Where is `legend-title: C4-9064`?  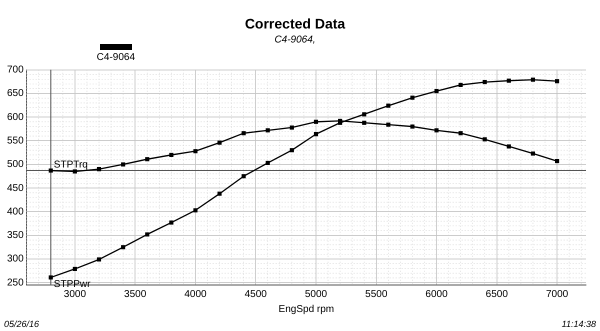
legend-title: C4-9064 is located at coordinates (116, 57).